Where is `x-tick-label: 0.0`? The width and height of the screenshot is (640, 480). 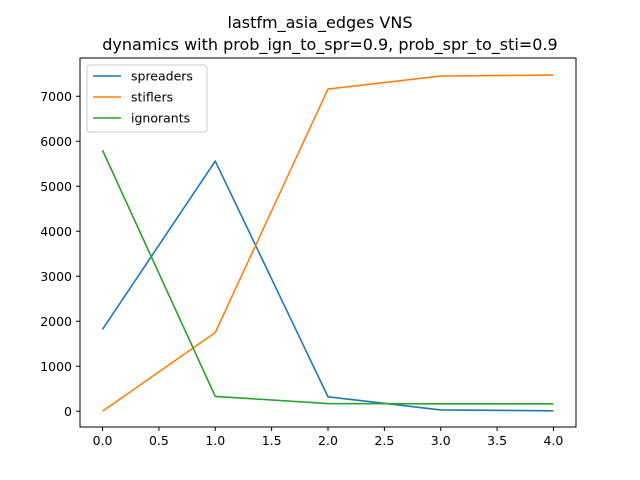 x-tick-label: 0.0 is located at coordinates (103, 440).